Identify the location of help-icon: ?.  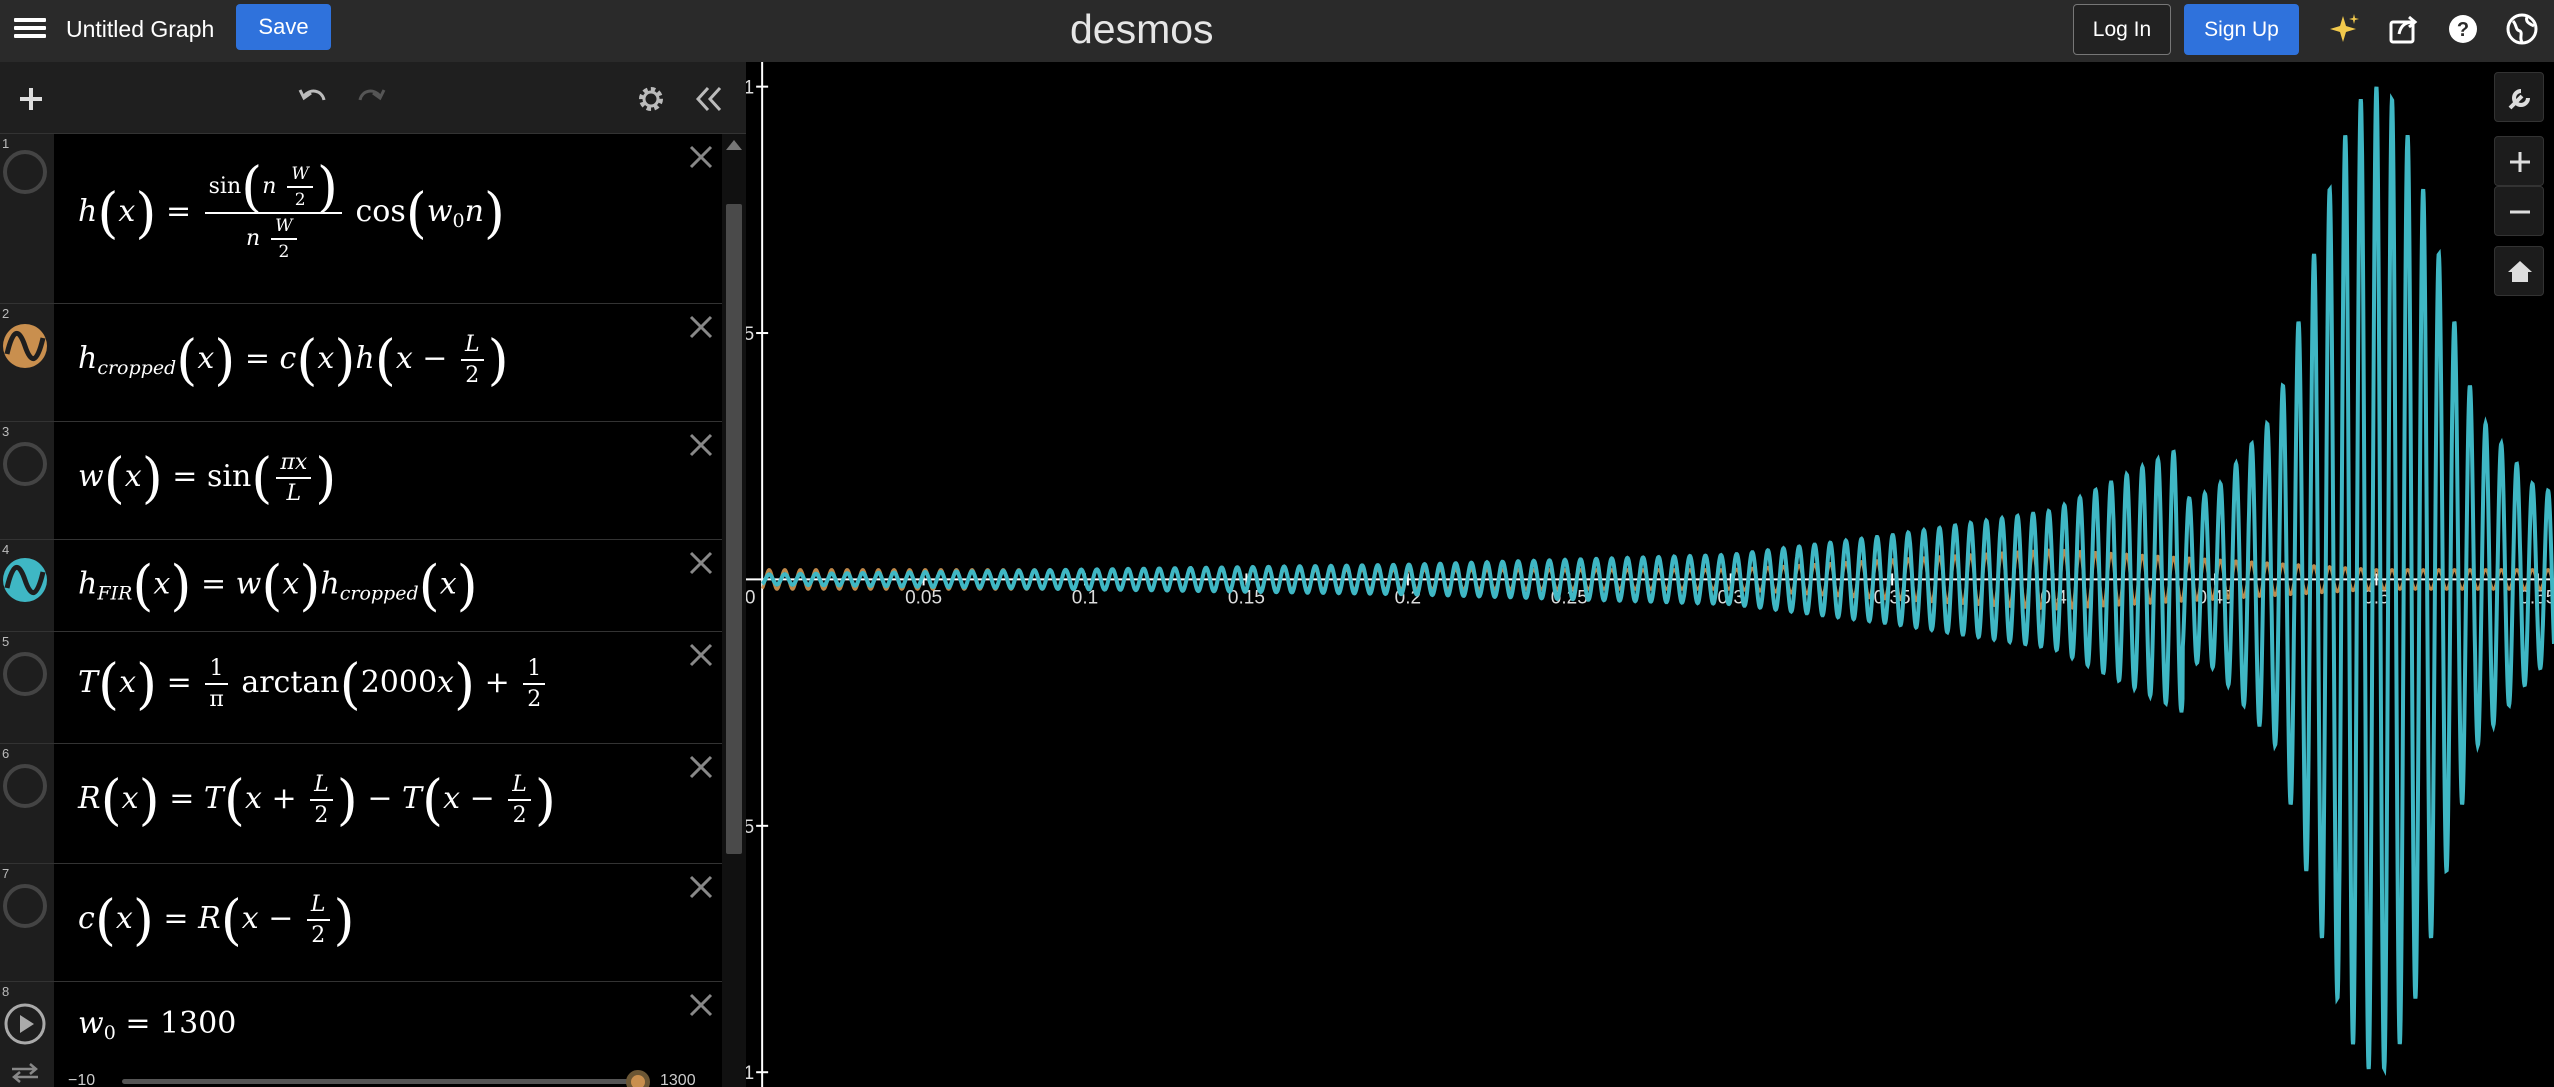
(2463, 29).